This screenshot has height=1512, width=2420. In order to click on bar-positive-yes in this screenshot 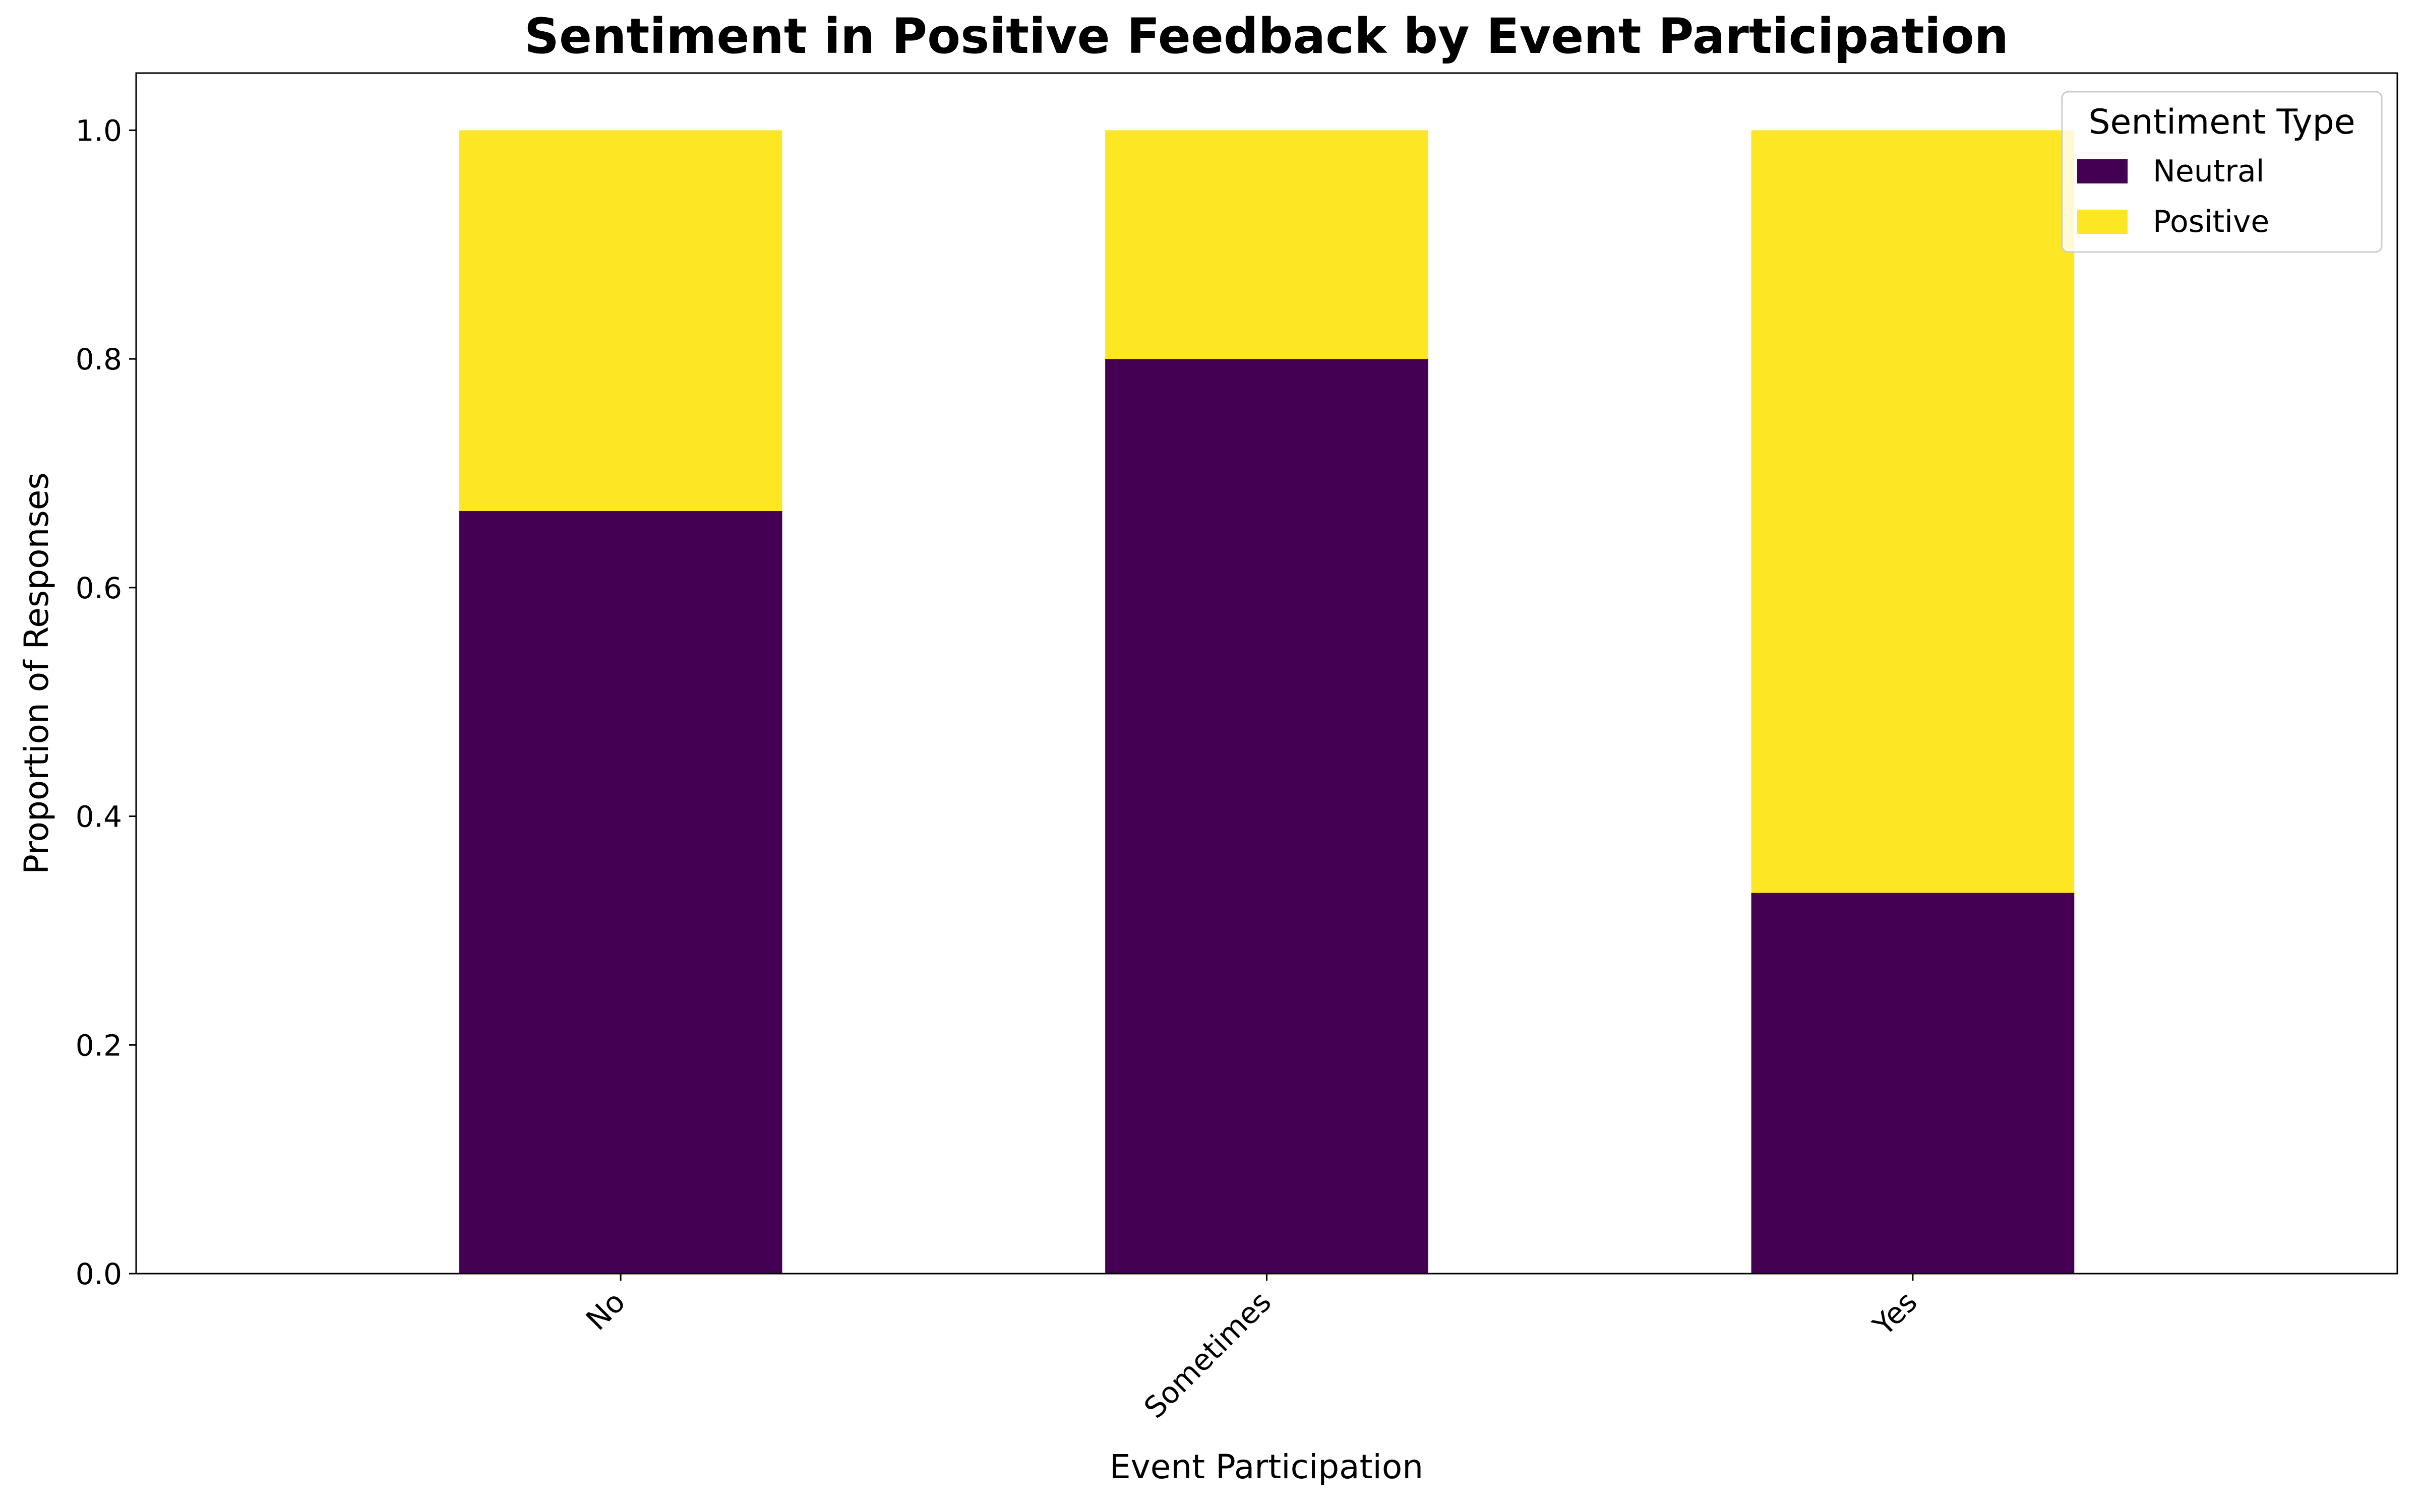, I will do `click(1913, 511)`.